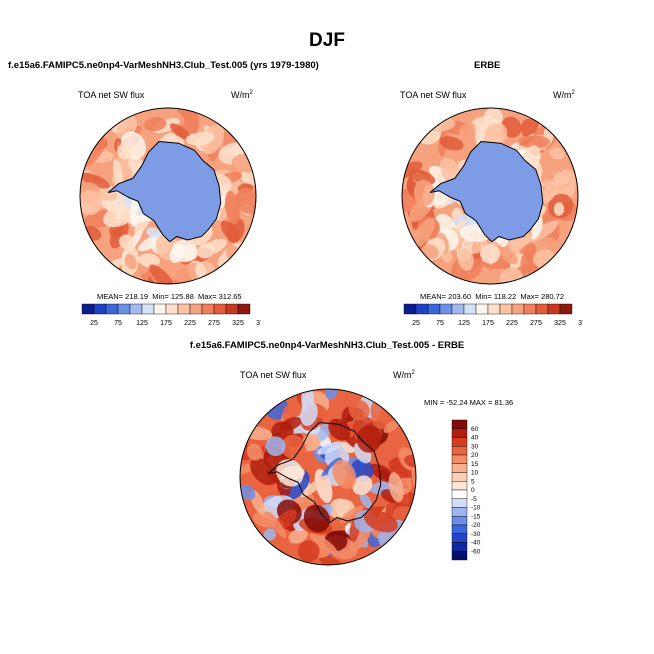 The height and width of the screenshot is (654, 654). What do you see at coordinates (488, 323) in the screenshot?
I see `colorbar-label: 175` at bounding box center [488, 323].